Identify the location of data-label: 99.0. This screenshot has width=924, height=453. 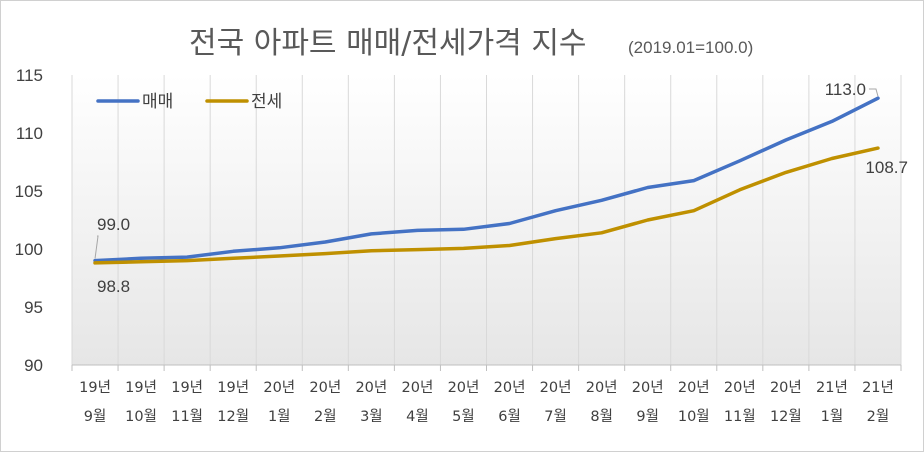
(113, 224).